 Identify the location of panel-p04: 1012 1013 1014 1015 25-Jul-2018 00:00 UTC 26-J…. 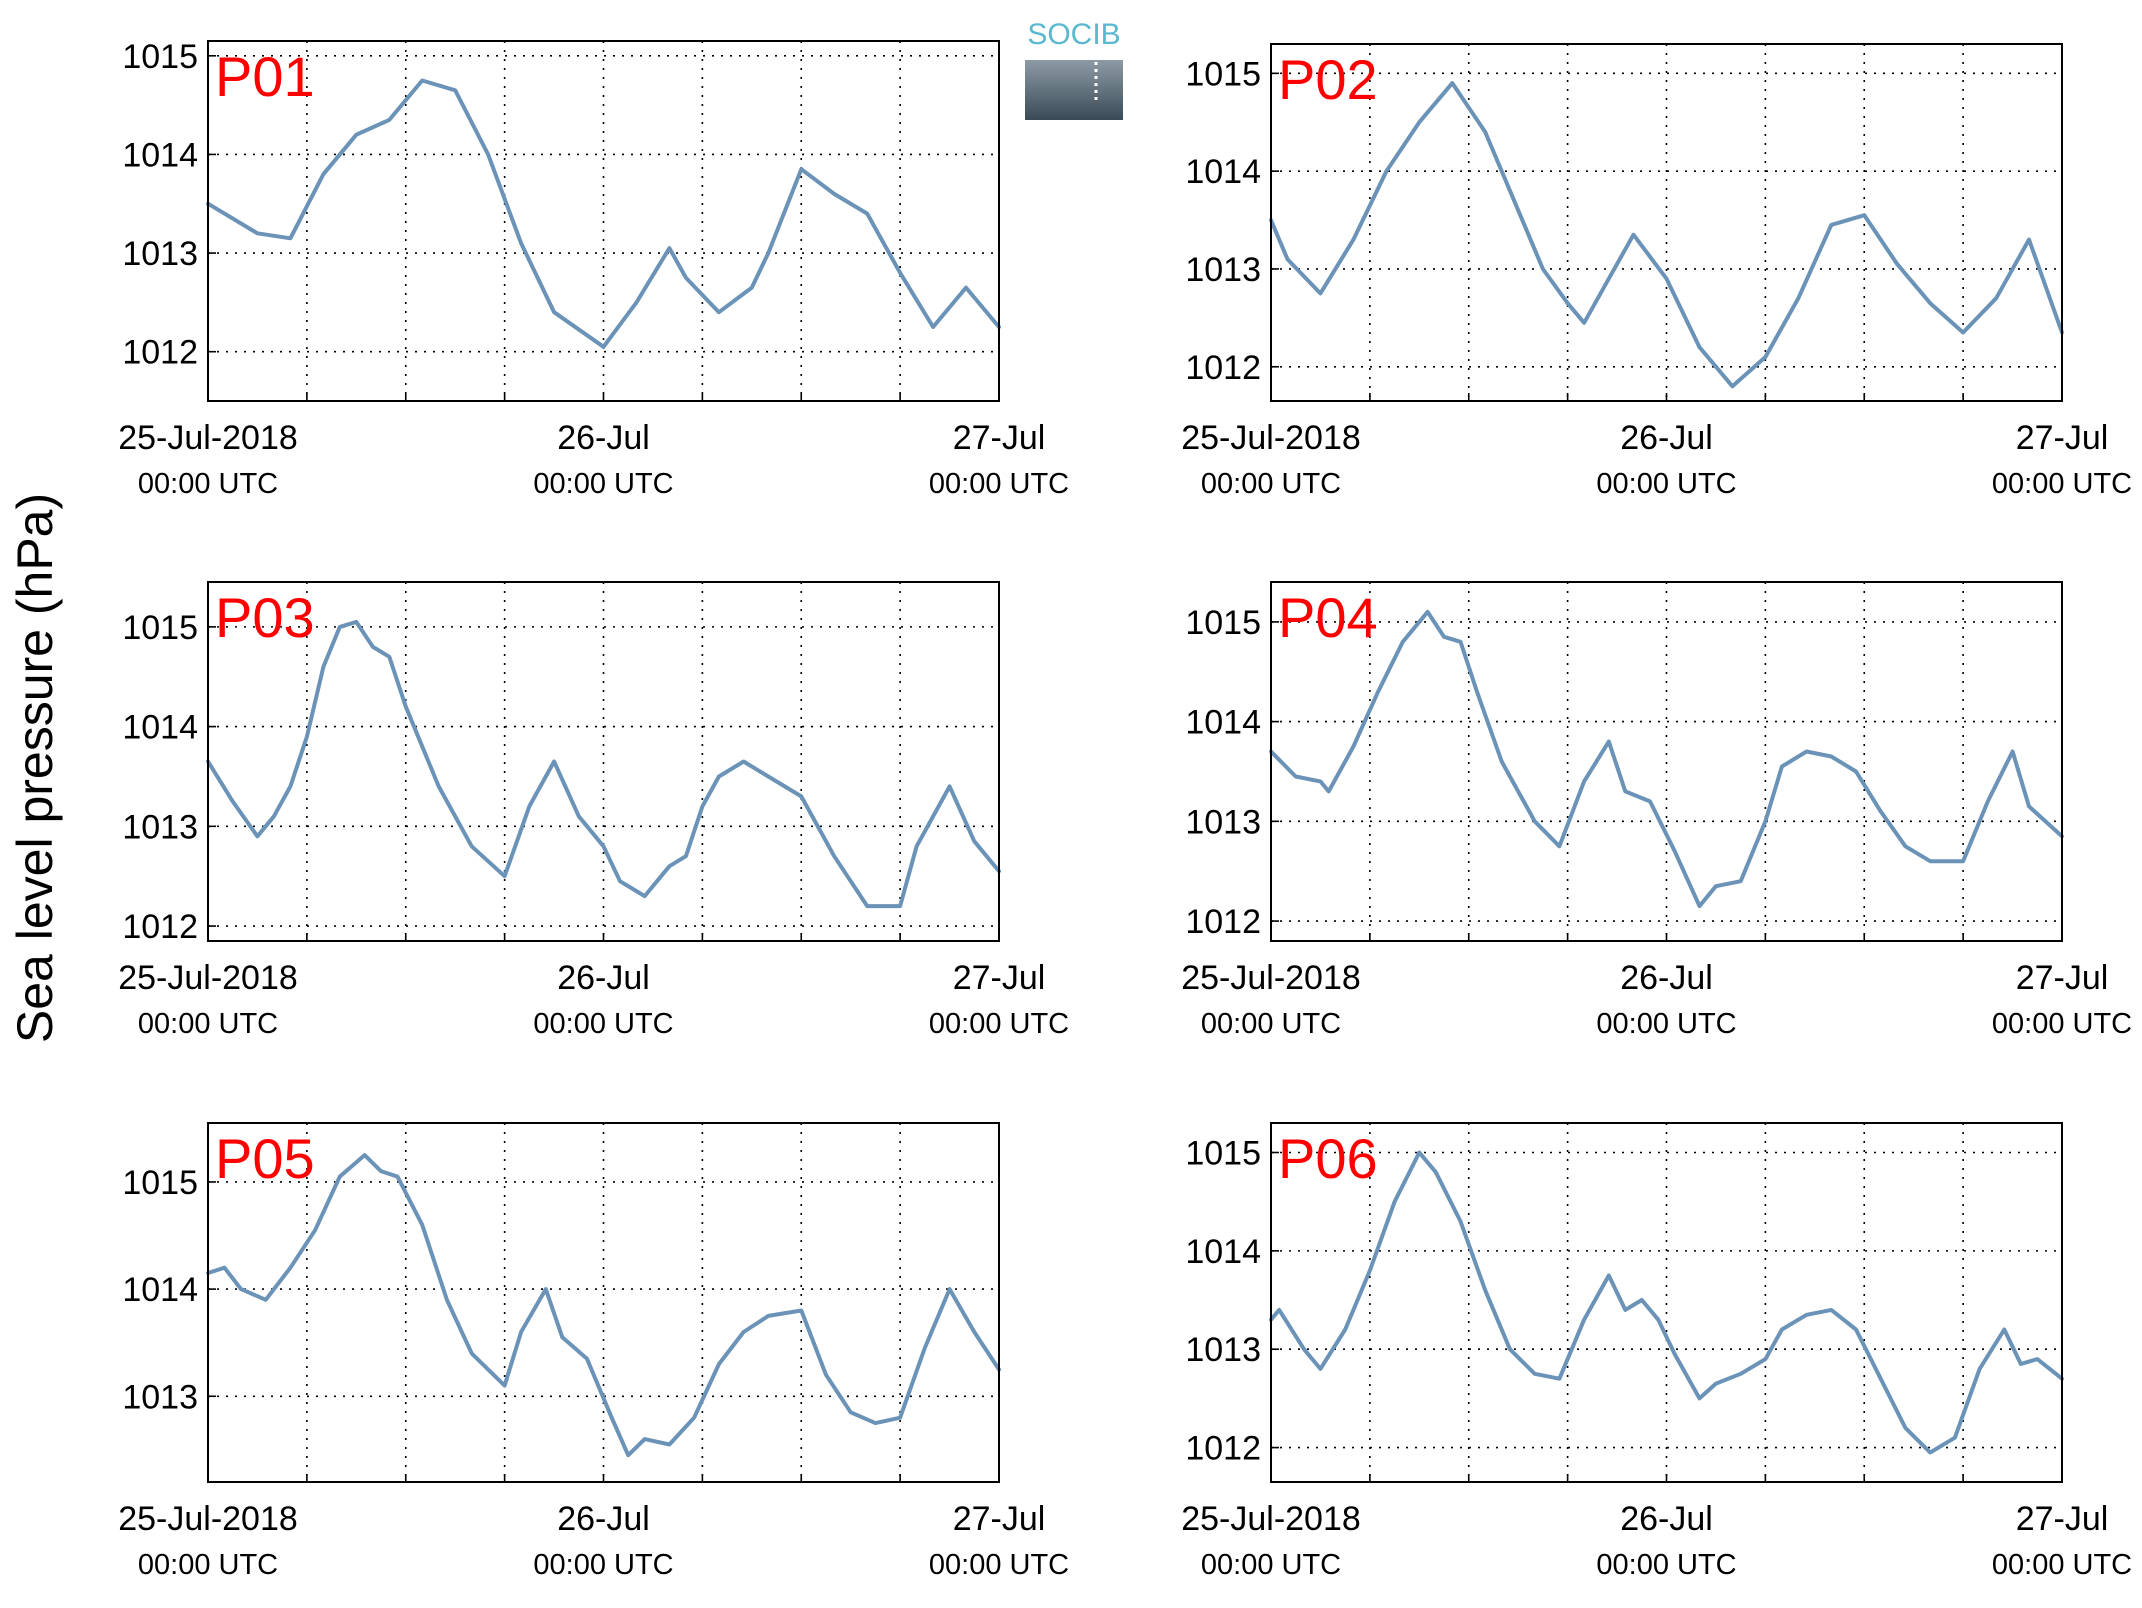
(1656, 810).